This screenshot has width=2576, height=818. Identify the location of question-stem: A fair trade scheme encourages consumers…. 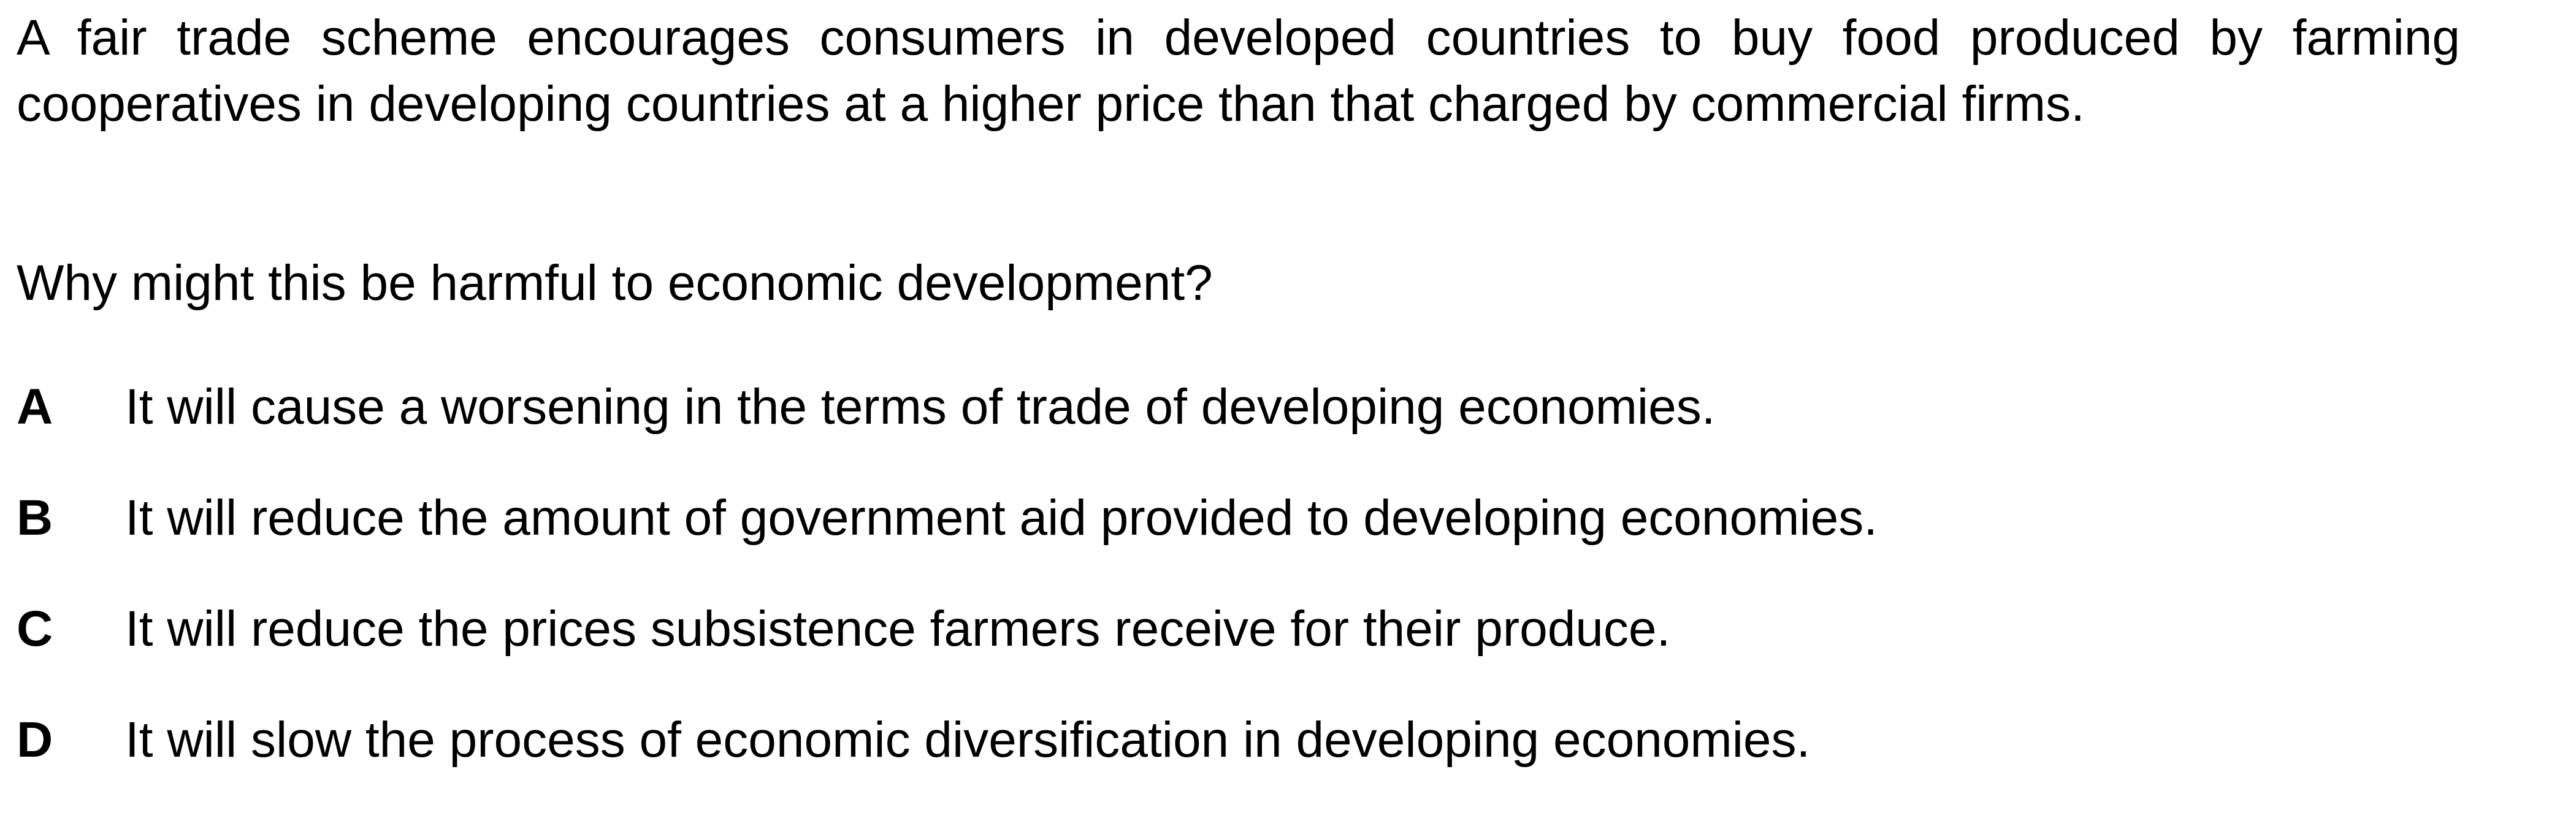
(1238, 71).